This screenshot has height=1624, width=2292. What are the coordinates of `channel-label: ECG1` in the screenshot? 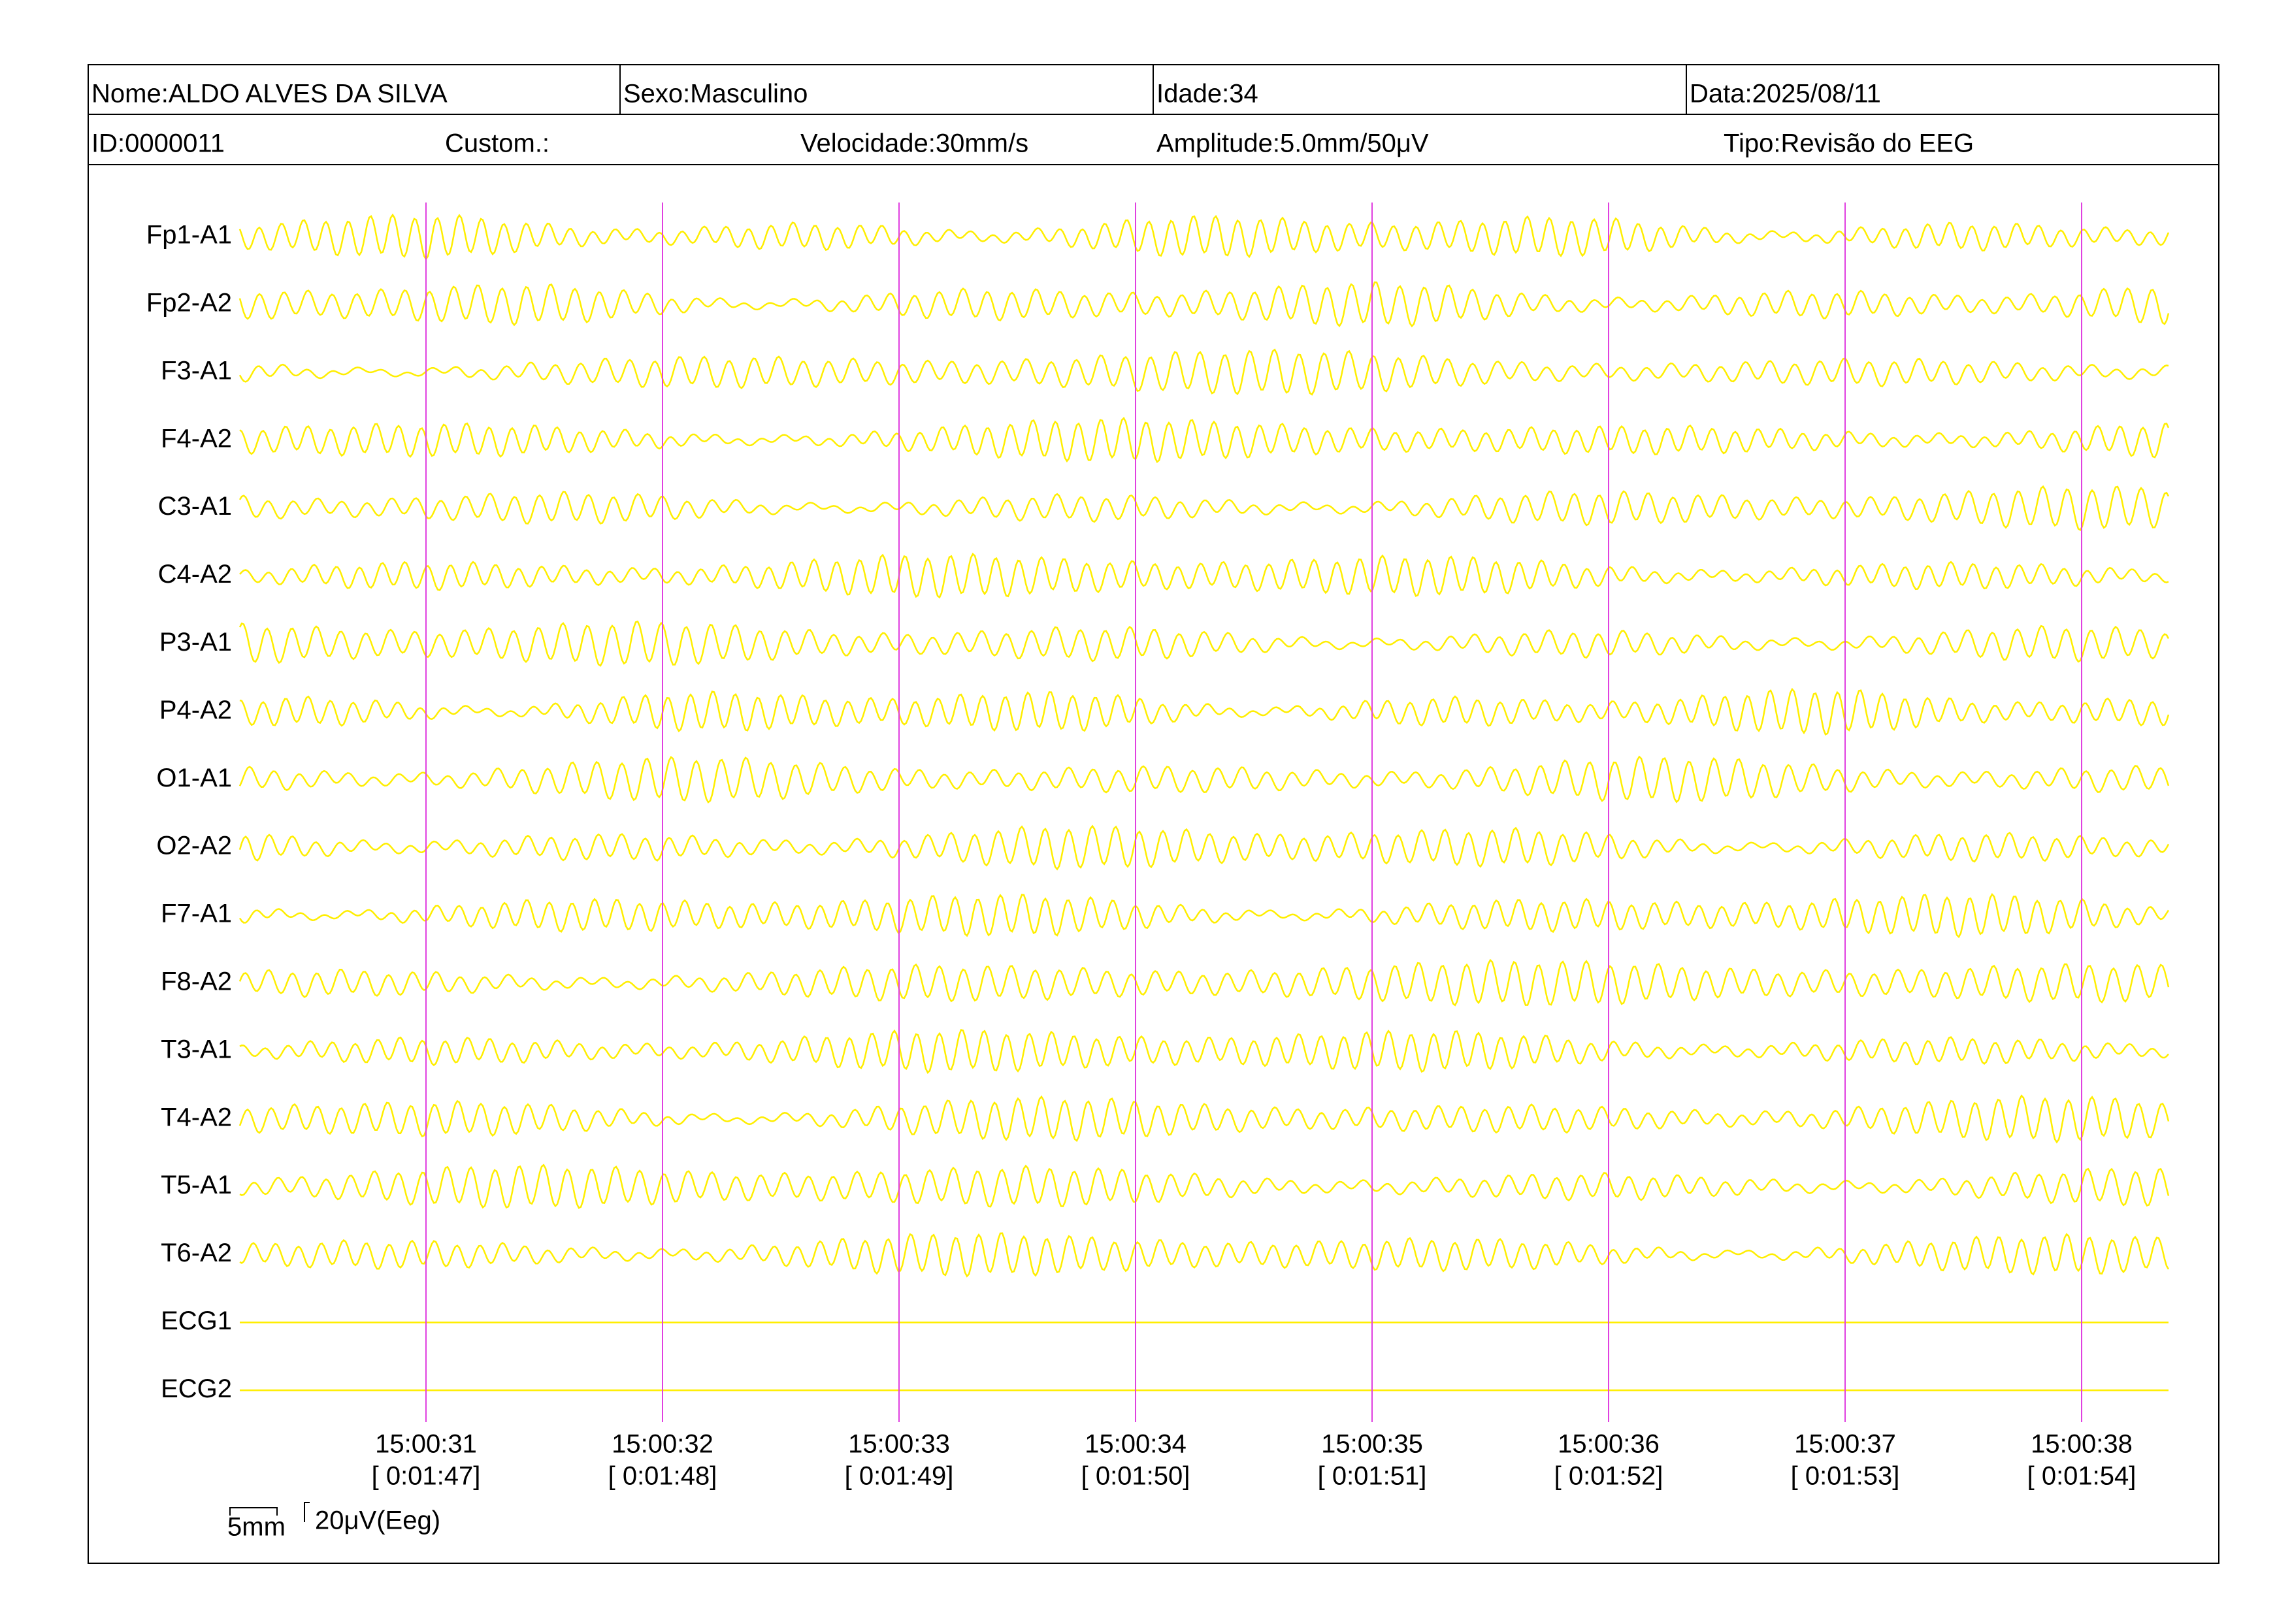 It's located at (196, 1321).